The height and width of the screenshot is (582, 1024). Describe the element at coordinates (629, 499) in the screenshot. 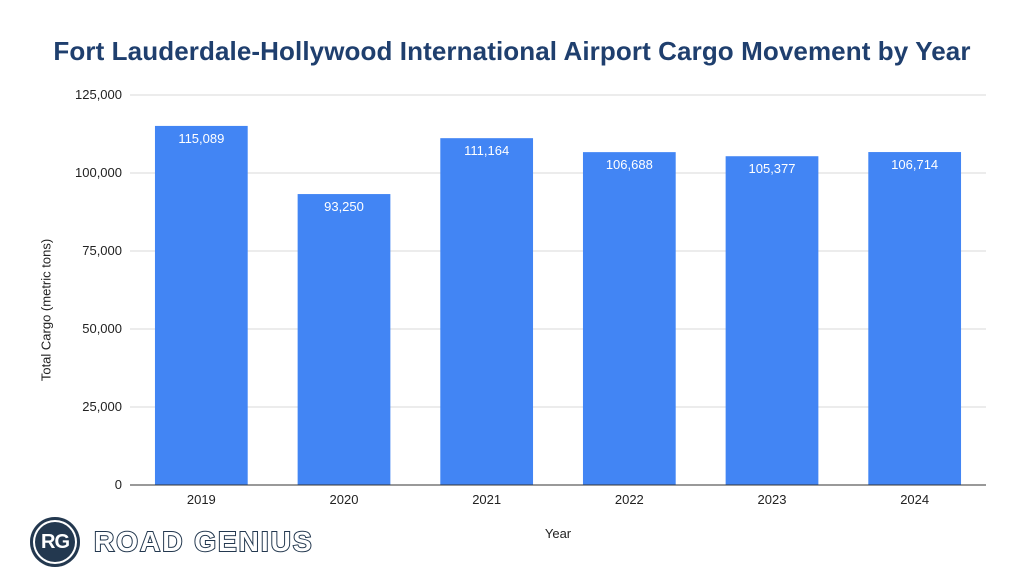

I see `x-tick-label: 2022` at that location.